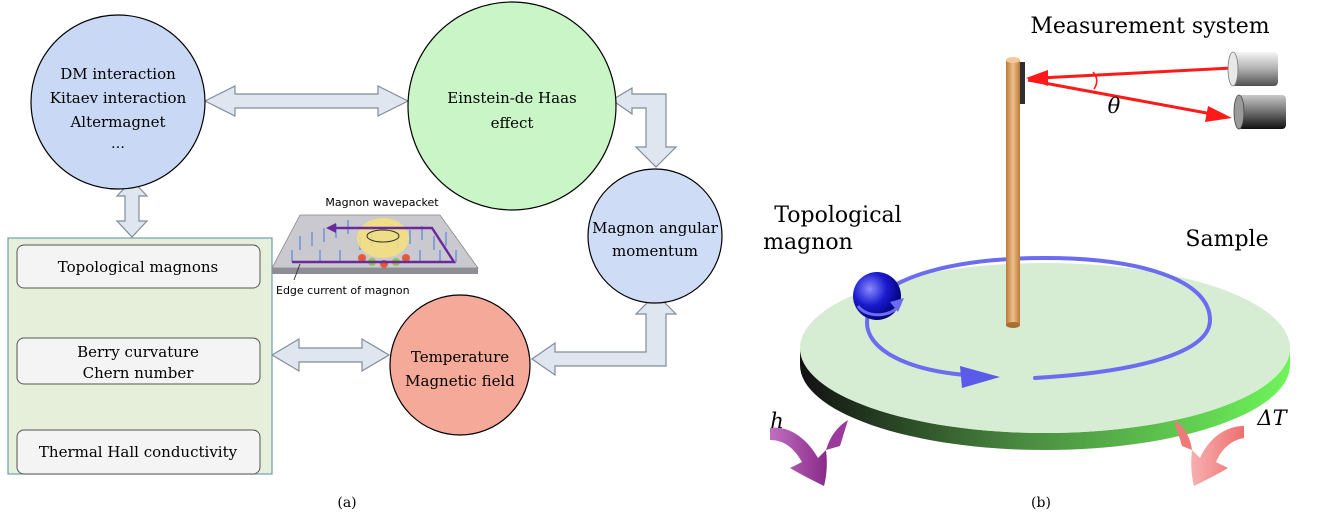 This screenshot has width=1327, height=520. I want to click on wavepacket-glow, so click(383, 238).